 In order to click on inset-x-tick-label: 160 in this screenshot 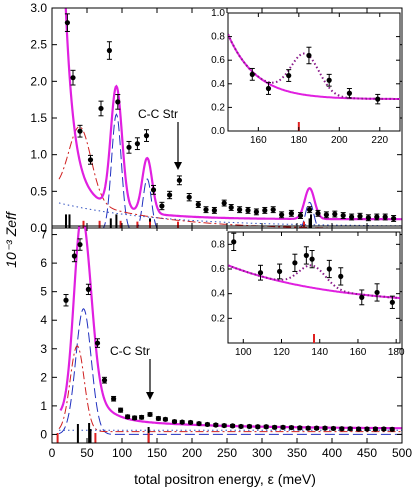, I will do `click(358, 352)`.